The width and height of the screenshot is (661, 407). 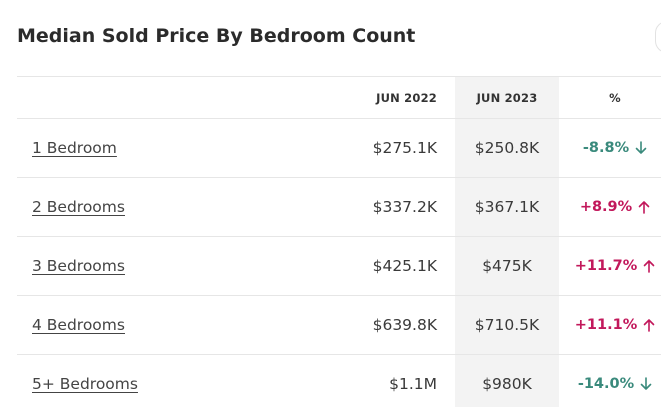 I want to click on carousel-next-button, so click(x=658, y=37).